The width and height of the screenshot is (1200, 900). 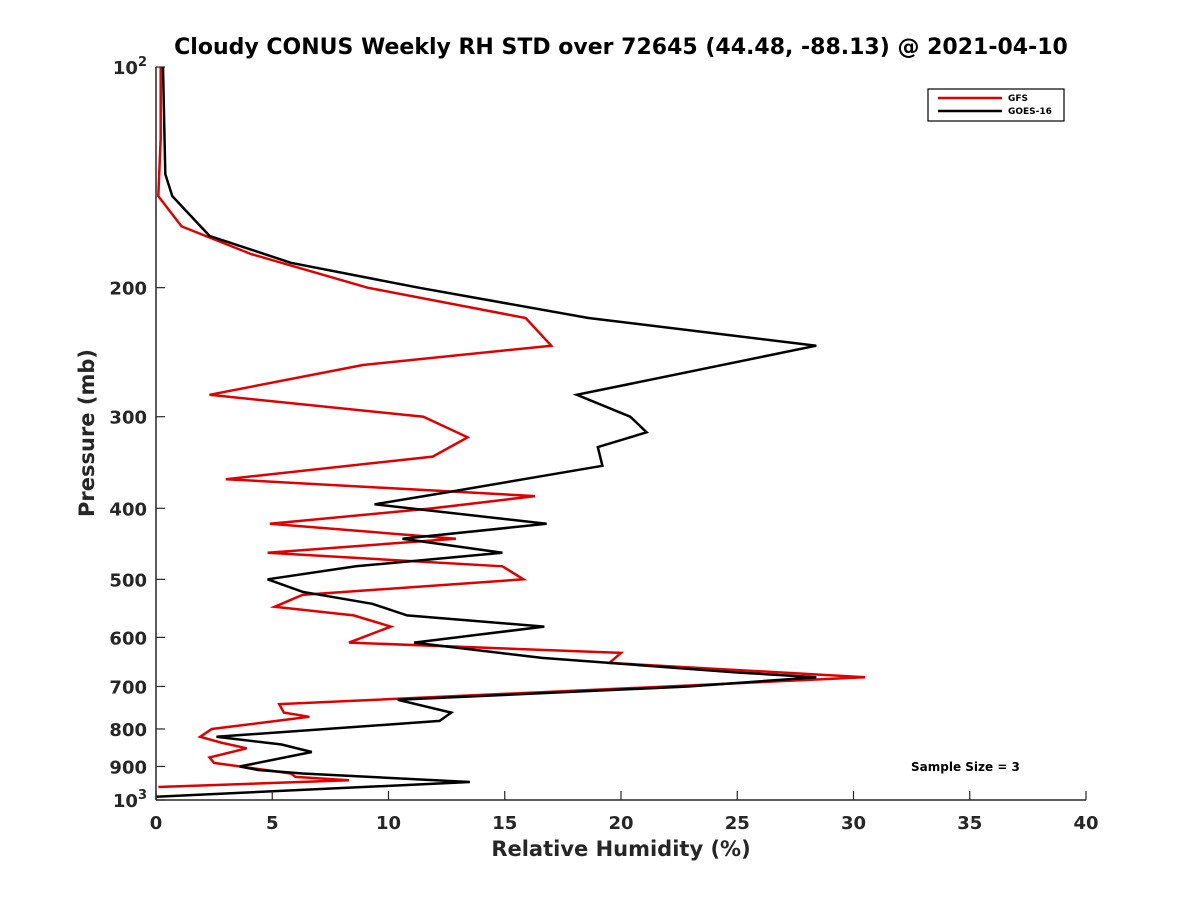 What do you see at coordinates (1030, 112) in the screenshot?
I see `legend-label-goes16: GOES-16` at bounding box center [1030, 112].